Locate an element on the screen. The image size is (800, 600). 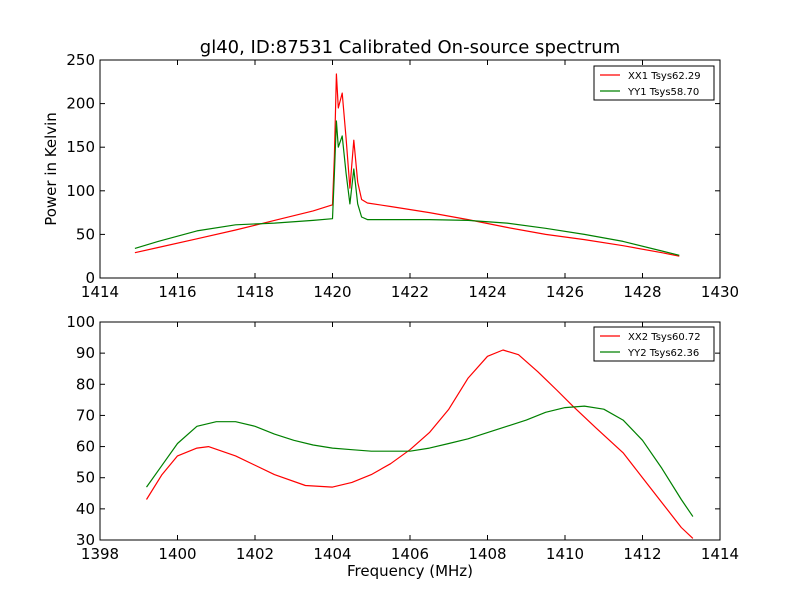
bottom-x-tick-label: 1398 is located at coordinates (100, 554).